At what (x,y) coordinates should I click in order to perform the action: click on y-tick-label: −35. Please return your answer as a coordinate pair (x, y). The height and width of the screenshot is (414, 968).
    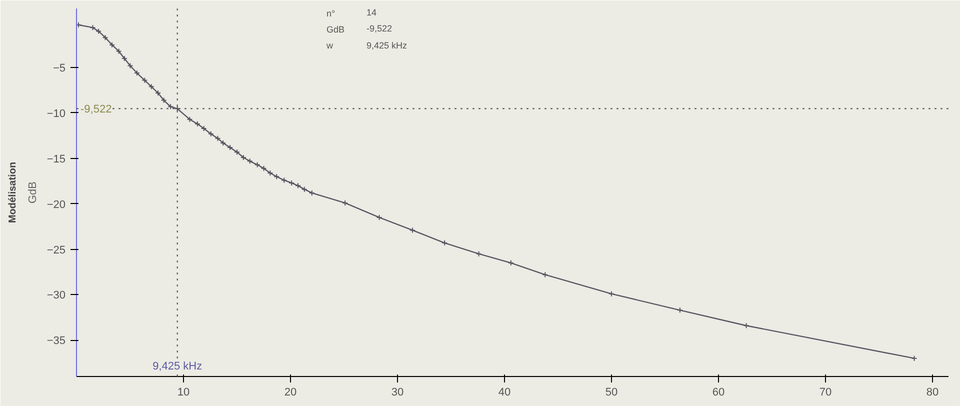
    Looking at the image, I should click on (56, 341).